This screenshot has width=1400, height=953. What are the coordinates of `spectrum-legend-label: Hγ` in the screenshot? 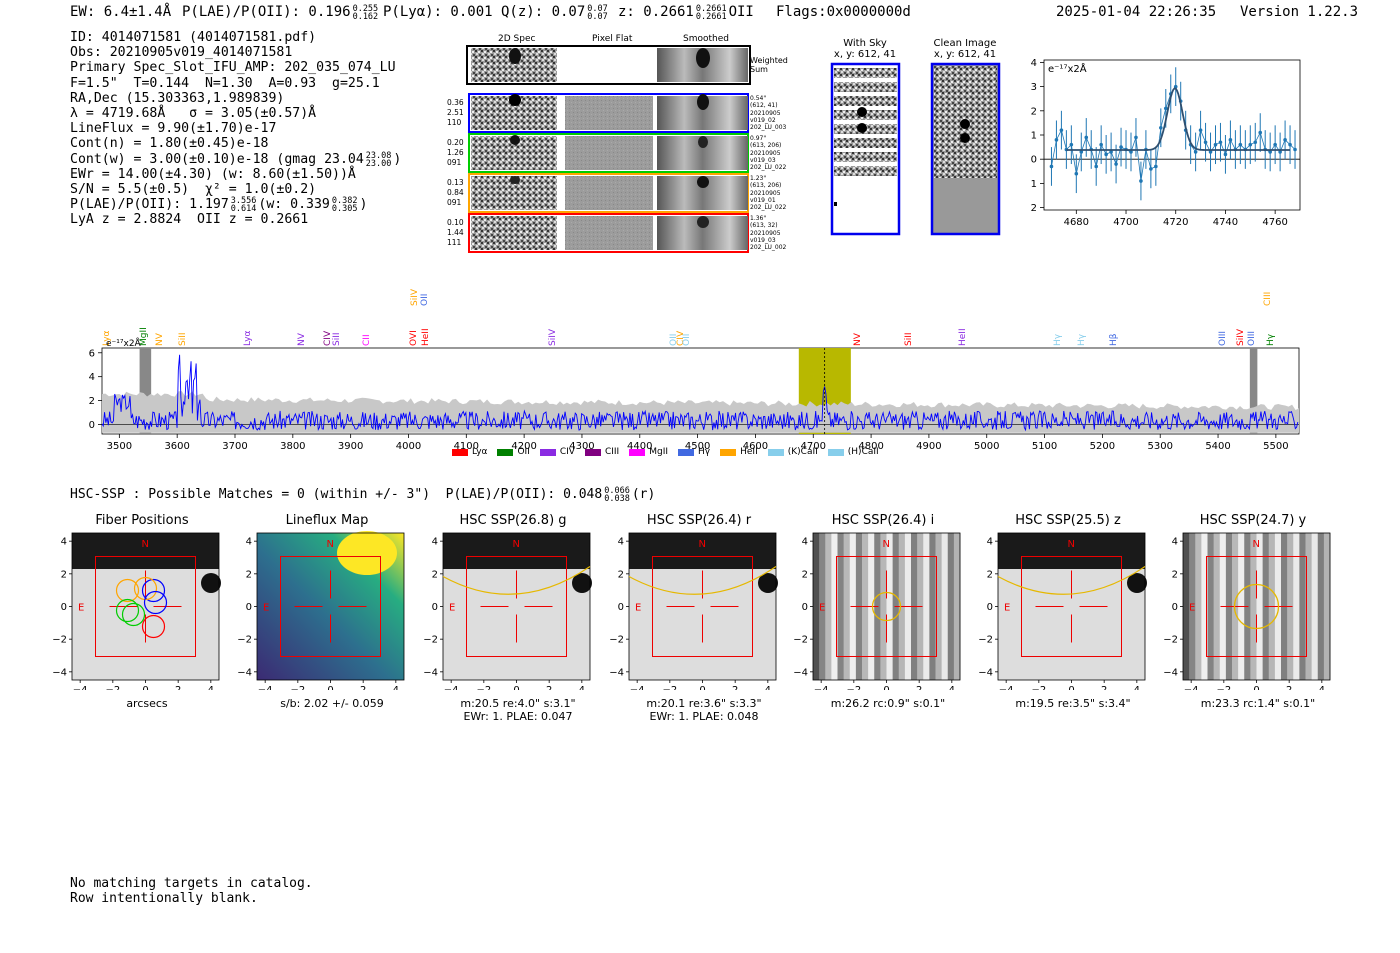 It's located at (704, 452).